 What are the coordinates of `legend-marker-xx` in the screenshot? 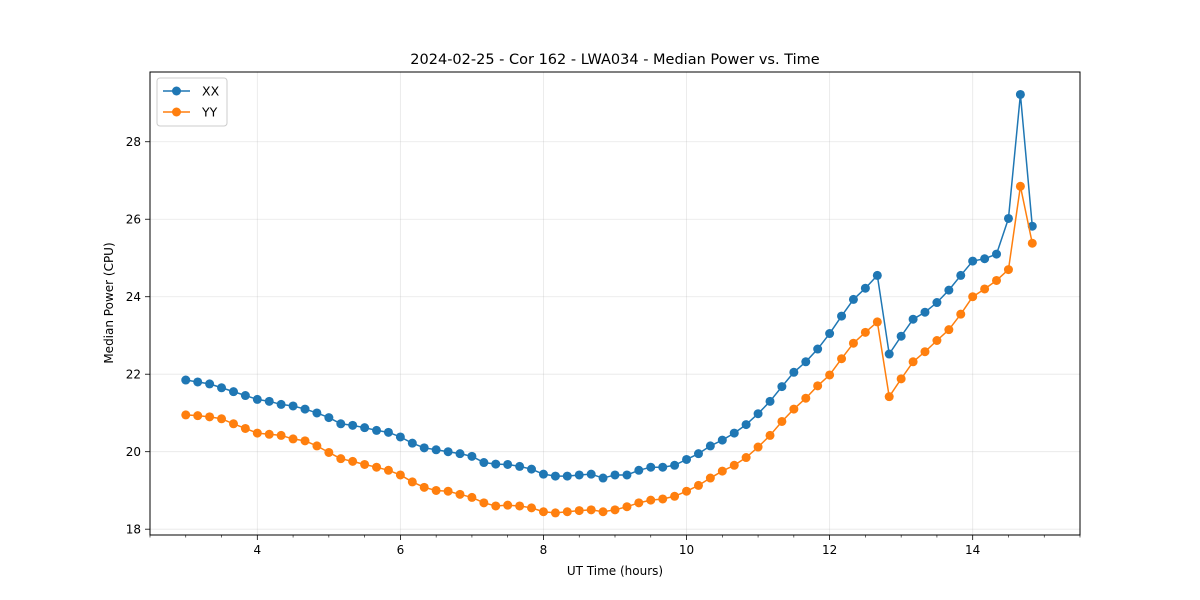 It's located at (176, 91).